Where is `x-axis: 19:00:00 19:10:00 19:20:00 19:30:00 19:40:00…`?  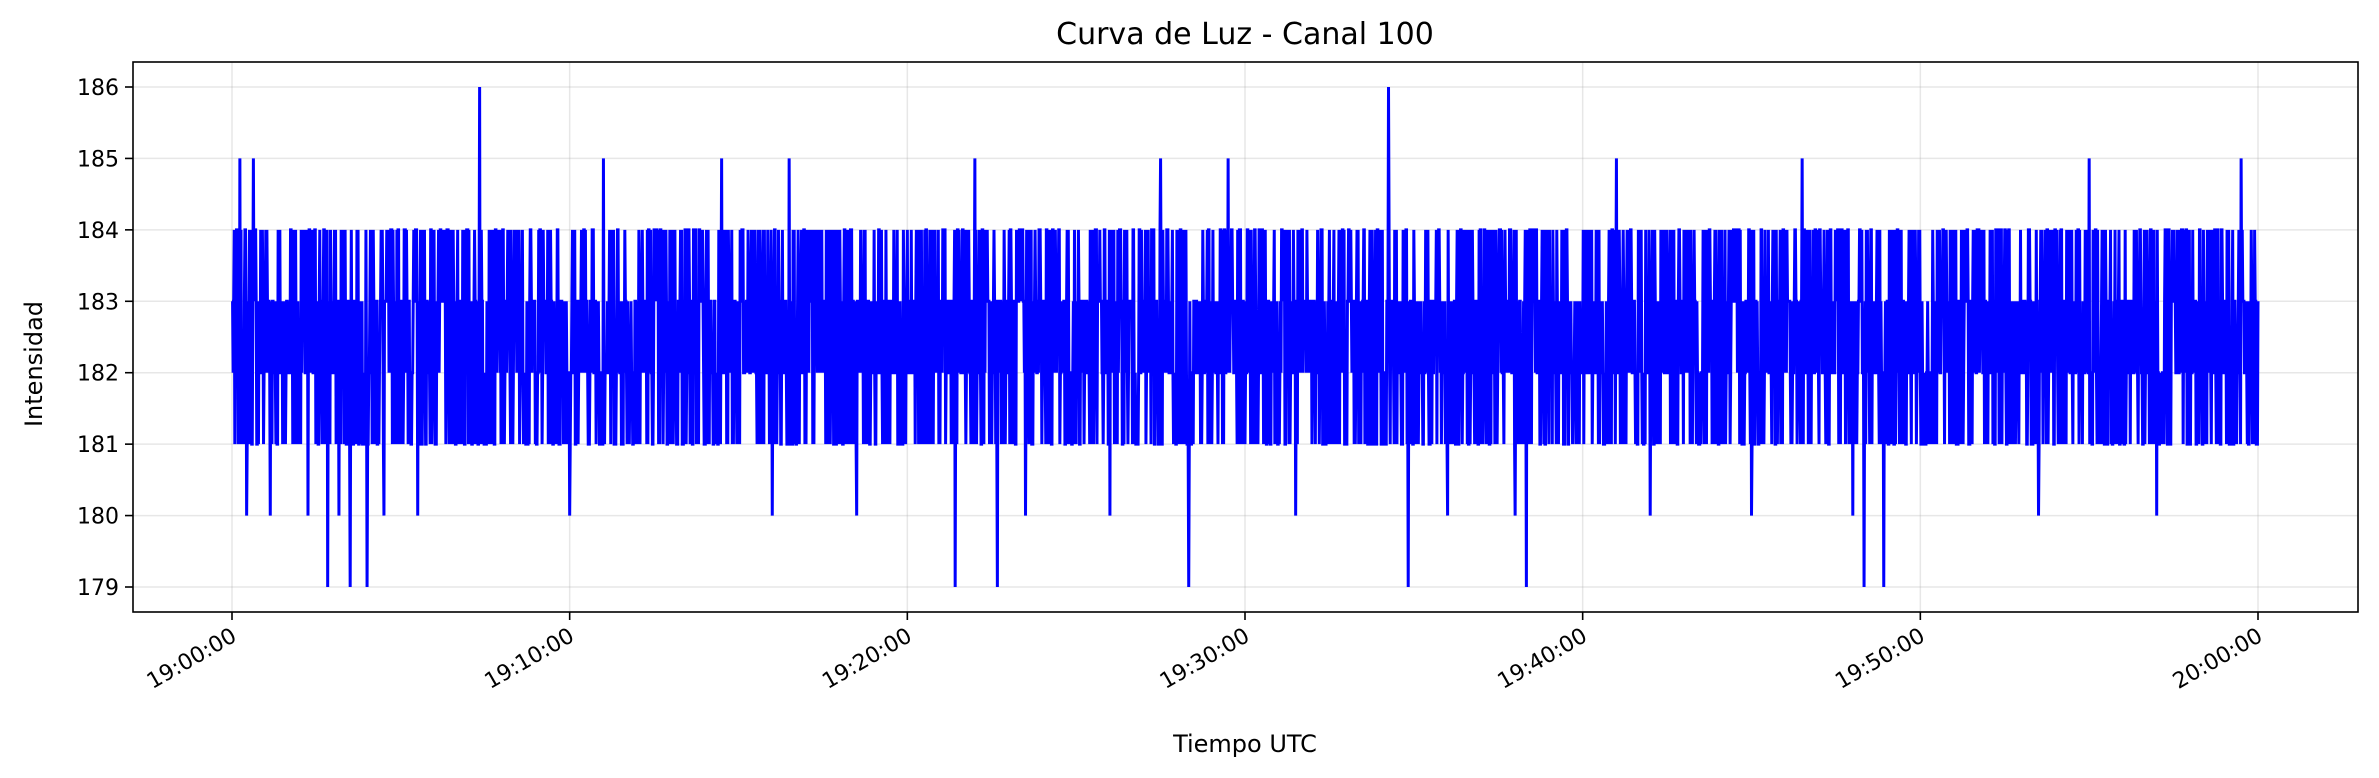
x-axis: 19:00:00 19:10:00 19:20:00 19:30:00 19:40:00… is located at coordinates (1205, 653).